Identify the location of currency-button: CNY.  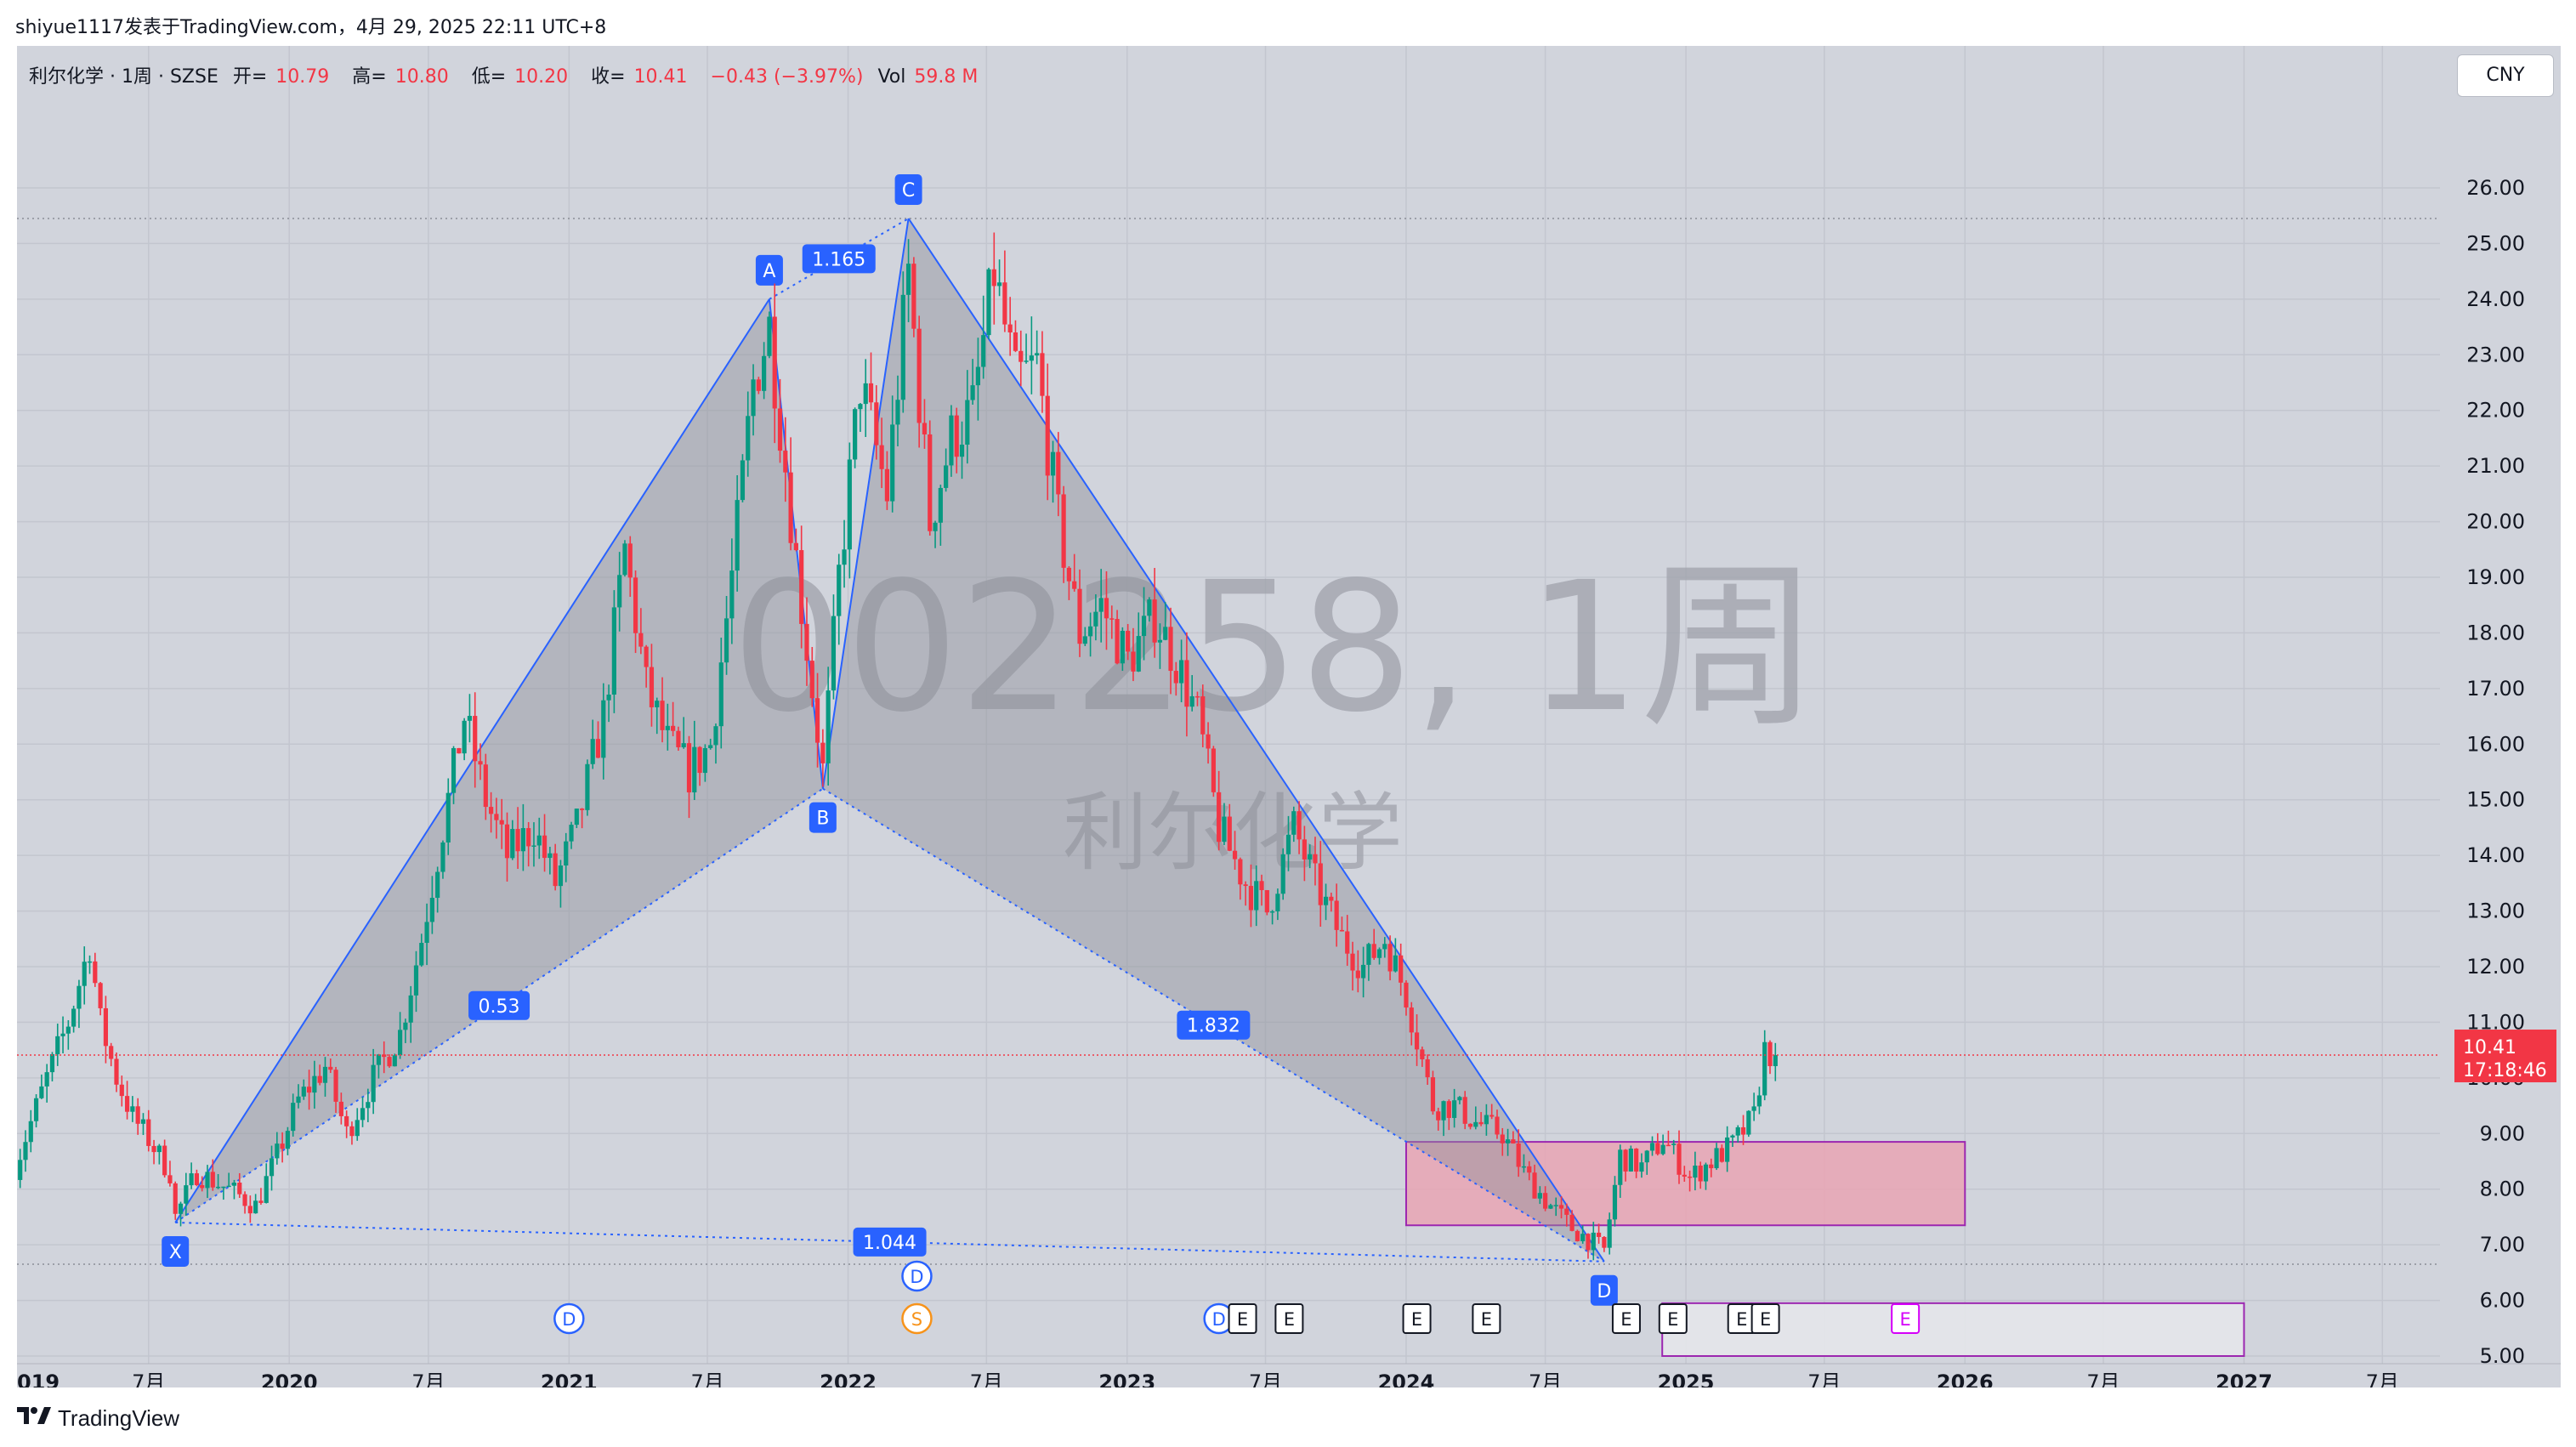
(2506, 75).